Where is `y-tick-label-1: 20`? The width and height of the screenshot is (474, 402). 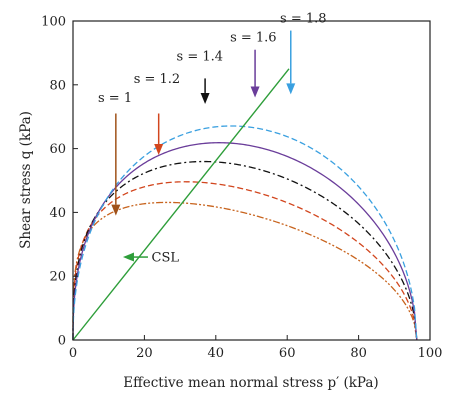
y-tick-label-1: 20 is located at coordinates (57, 277).